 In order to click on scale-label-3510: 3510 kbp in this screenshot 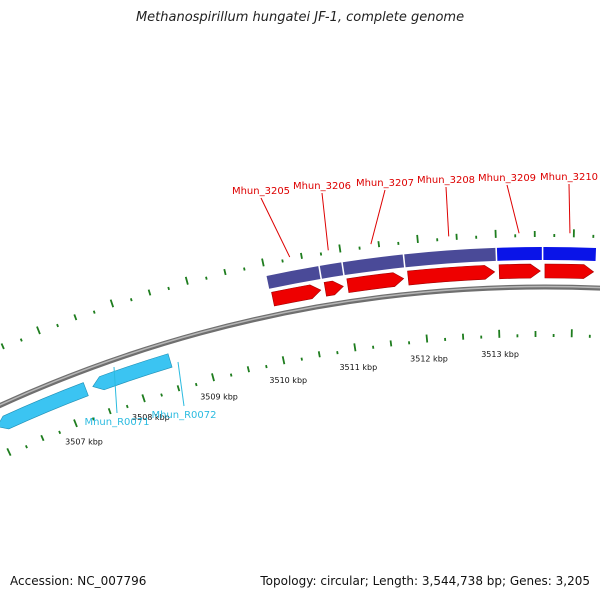, I will do `click(288, 380)`.